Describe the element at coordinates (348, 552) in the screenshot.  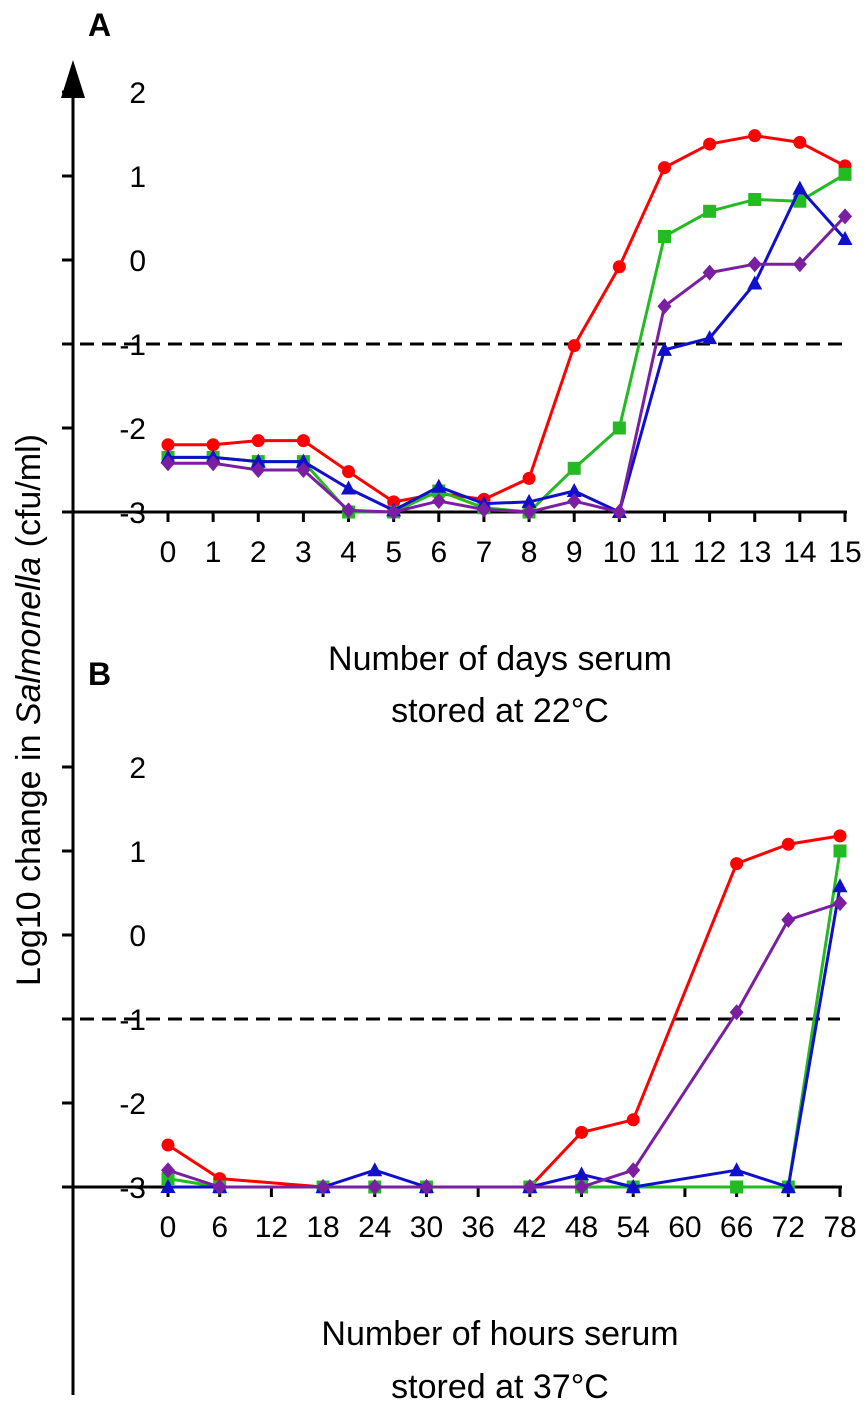
I see `panel-a-xtick-label: 4` at that location.